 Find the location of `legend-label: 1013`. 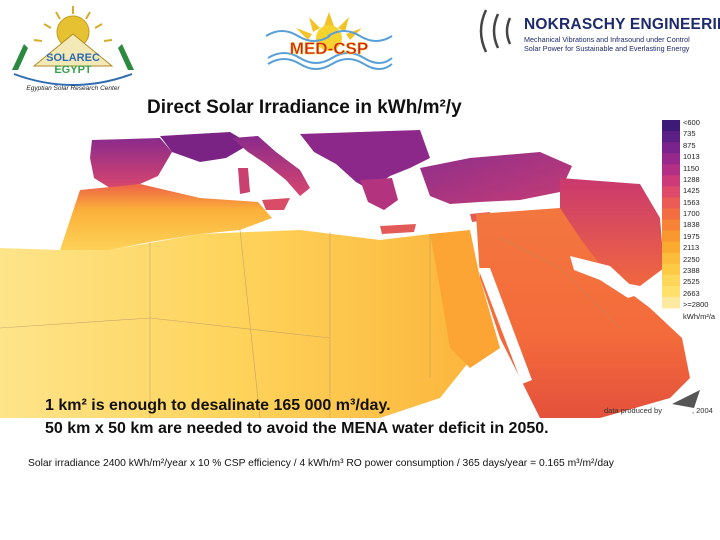

legend-label: 1013 is located at coordinates (691, 157).